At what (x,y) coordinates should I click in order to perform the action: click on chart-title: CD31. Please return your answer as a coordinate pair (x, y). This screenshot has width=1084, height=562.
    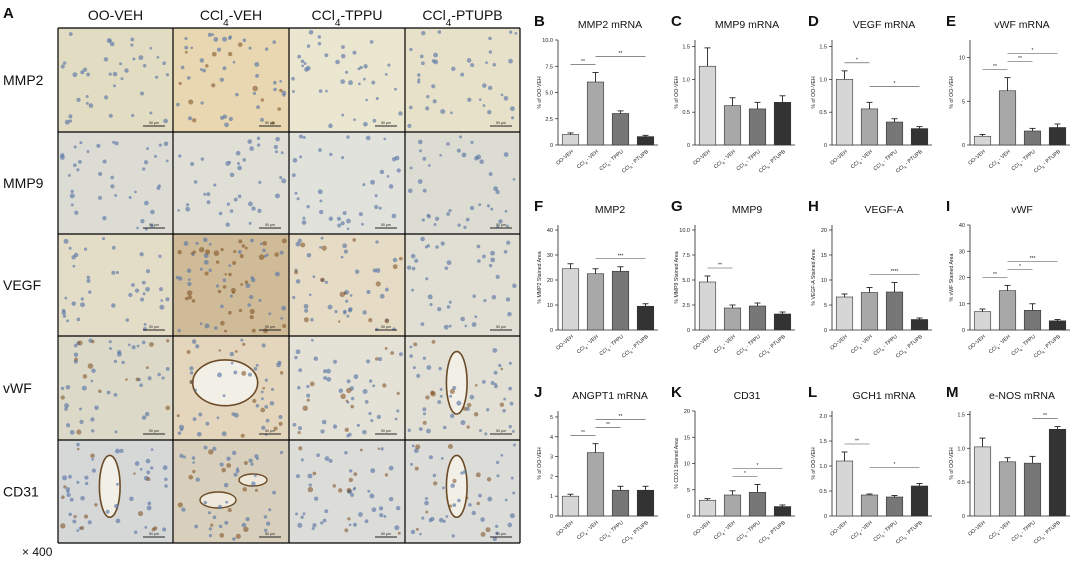
    Looking at the image, I should click on (747, 396).